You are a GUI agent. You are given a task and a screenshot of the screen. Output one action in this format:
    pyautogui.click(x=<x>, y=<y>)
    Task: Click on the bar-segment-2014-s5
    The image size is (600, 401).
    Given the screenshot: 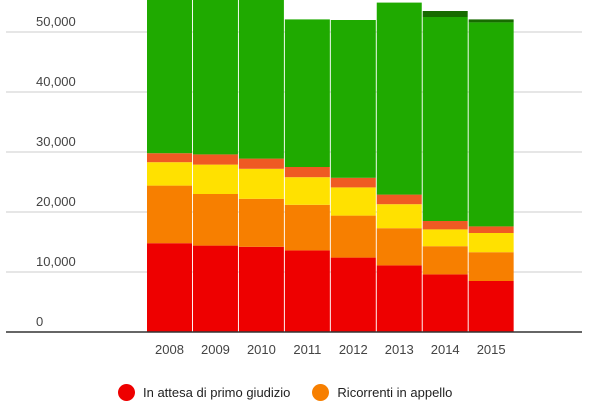 What is the action you would take?
    pyautogui.click(x=445, y=14)
    